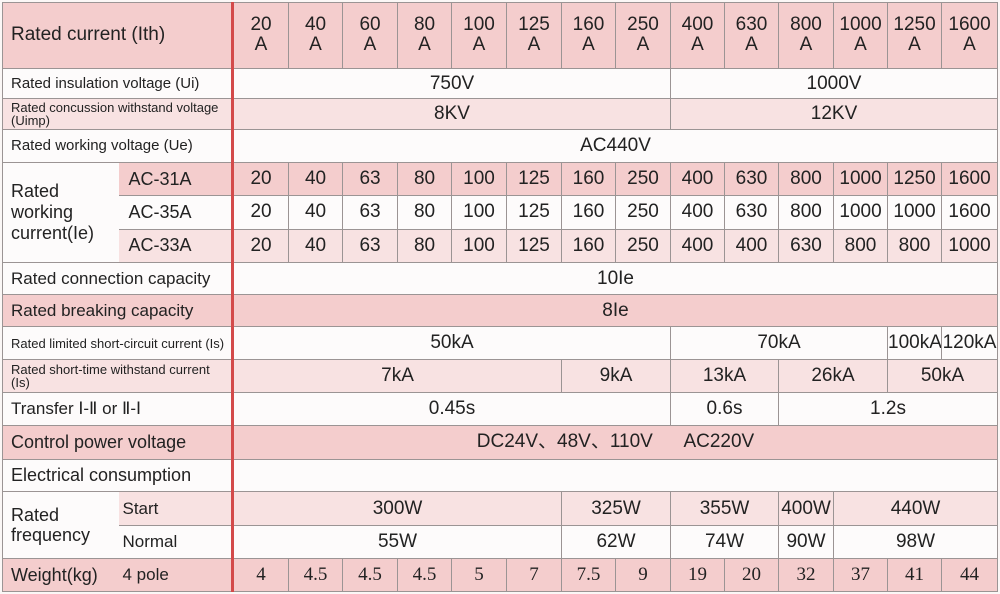 This screenshot has height=594, width=1000. Describe the element at coordinates (725, 408) in the screenshot. I see `transfer-value-2: 0.6s` at that location.